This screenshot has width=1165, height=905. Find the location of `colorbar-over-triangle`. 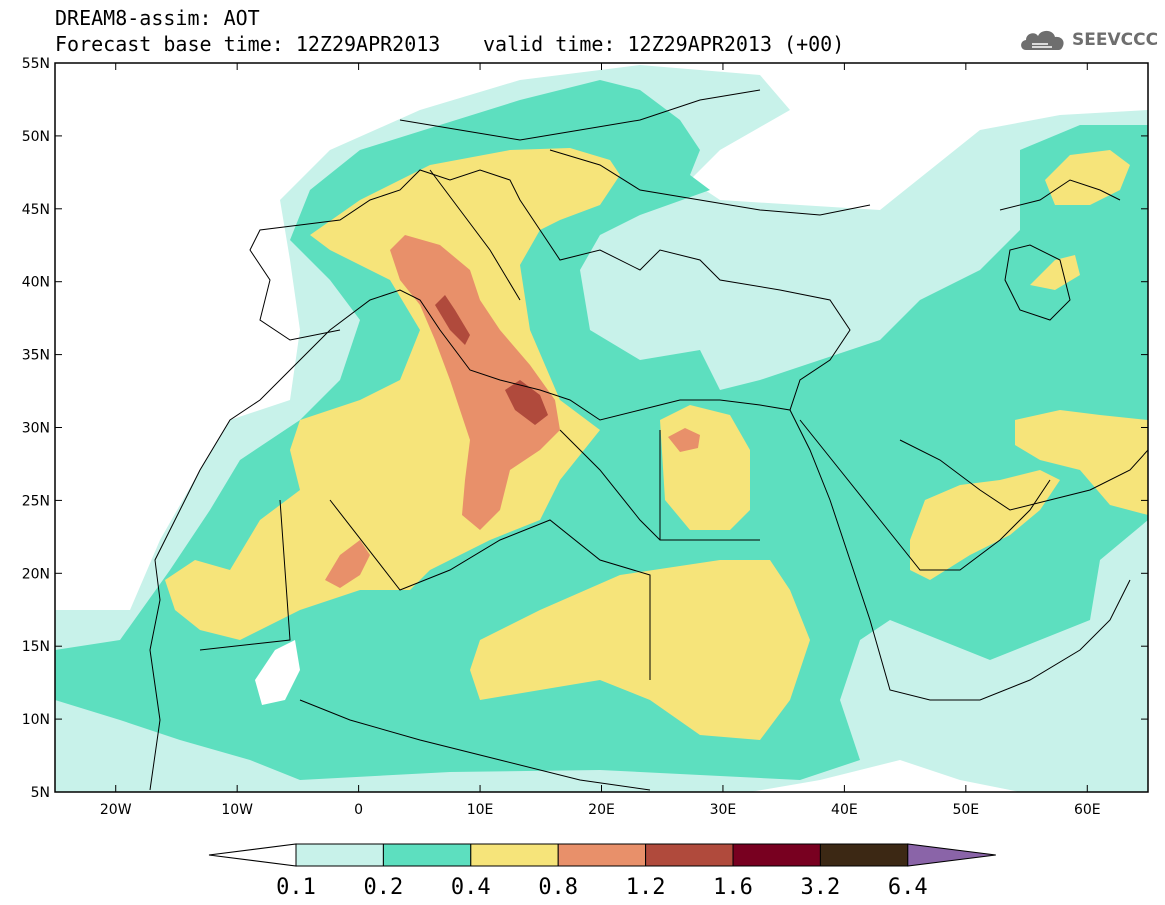

colorbar-over-triangle is located at coordinates (951, 855).